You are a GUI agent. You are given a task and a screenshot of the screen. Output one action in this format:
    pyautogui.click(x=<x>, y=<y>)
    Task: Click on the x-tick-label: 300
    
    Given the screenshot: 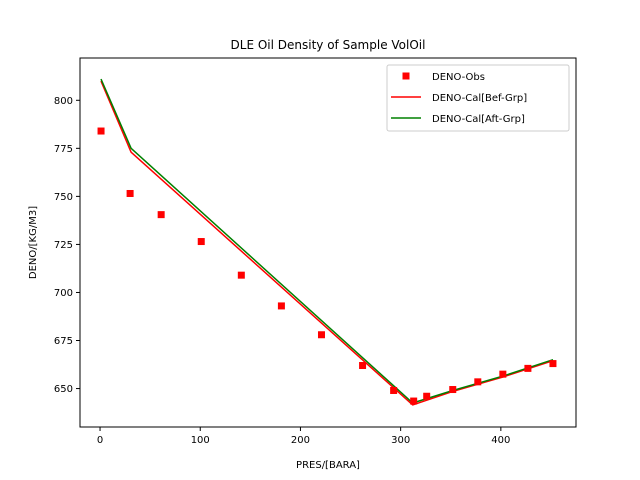 What is the action you would take?
    pyautogui.click(x=400, y=440)
    